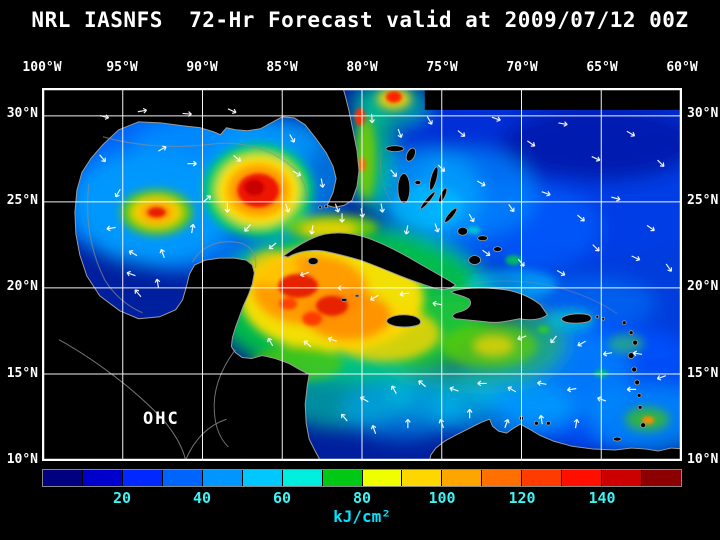 This screenshot has height=540, width=720. What do you see at coordinates (702, 270) in the screenshot?
I see `latitude-axis-right: 30°N 25°N 20°N 15°N 10°N` at bounding box center [702, 270].